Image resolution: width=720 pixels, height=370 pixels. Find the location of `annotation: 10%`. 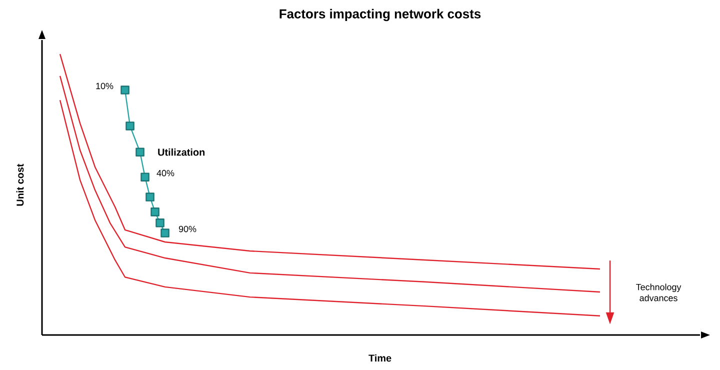

annotation: 10% is located at coordinates (105, 86).